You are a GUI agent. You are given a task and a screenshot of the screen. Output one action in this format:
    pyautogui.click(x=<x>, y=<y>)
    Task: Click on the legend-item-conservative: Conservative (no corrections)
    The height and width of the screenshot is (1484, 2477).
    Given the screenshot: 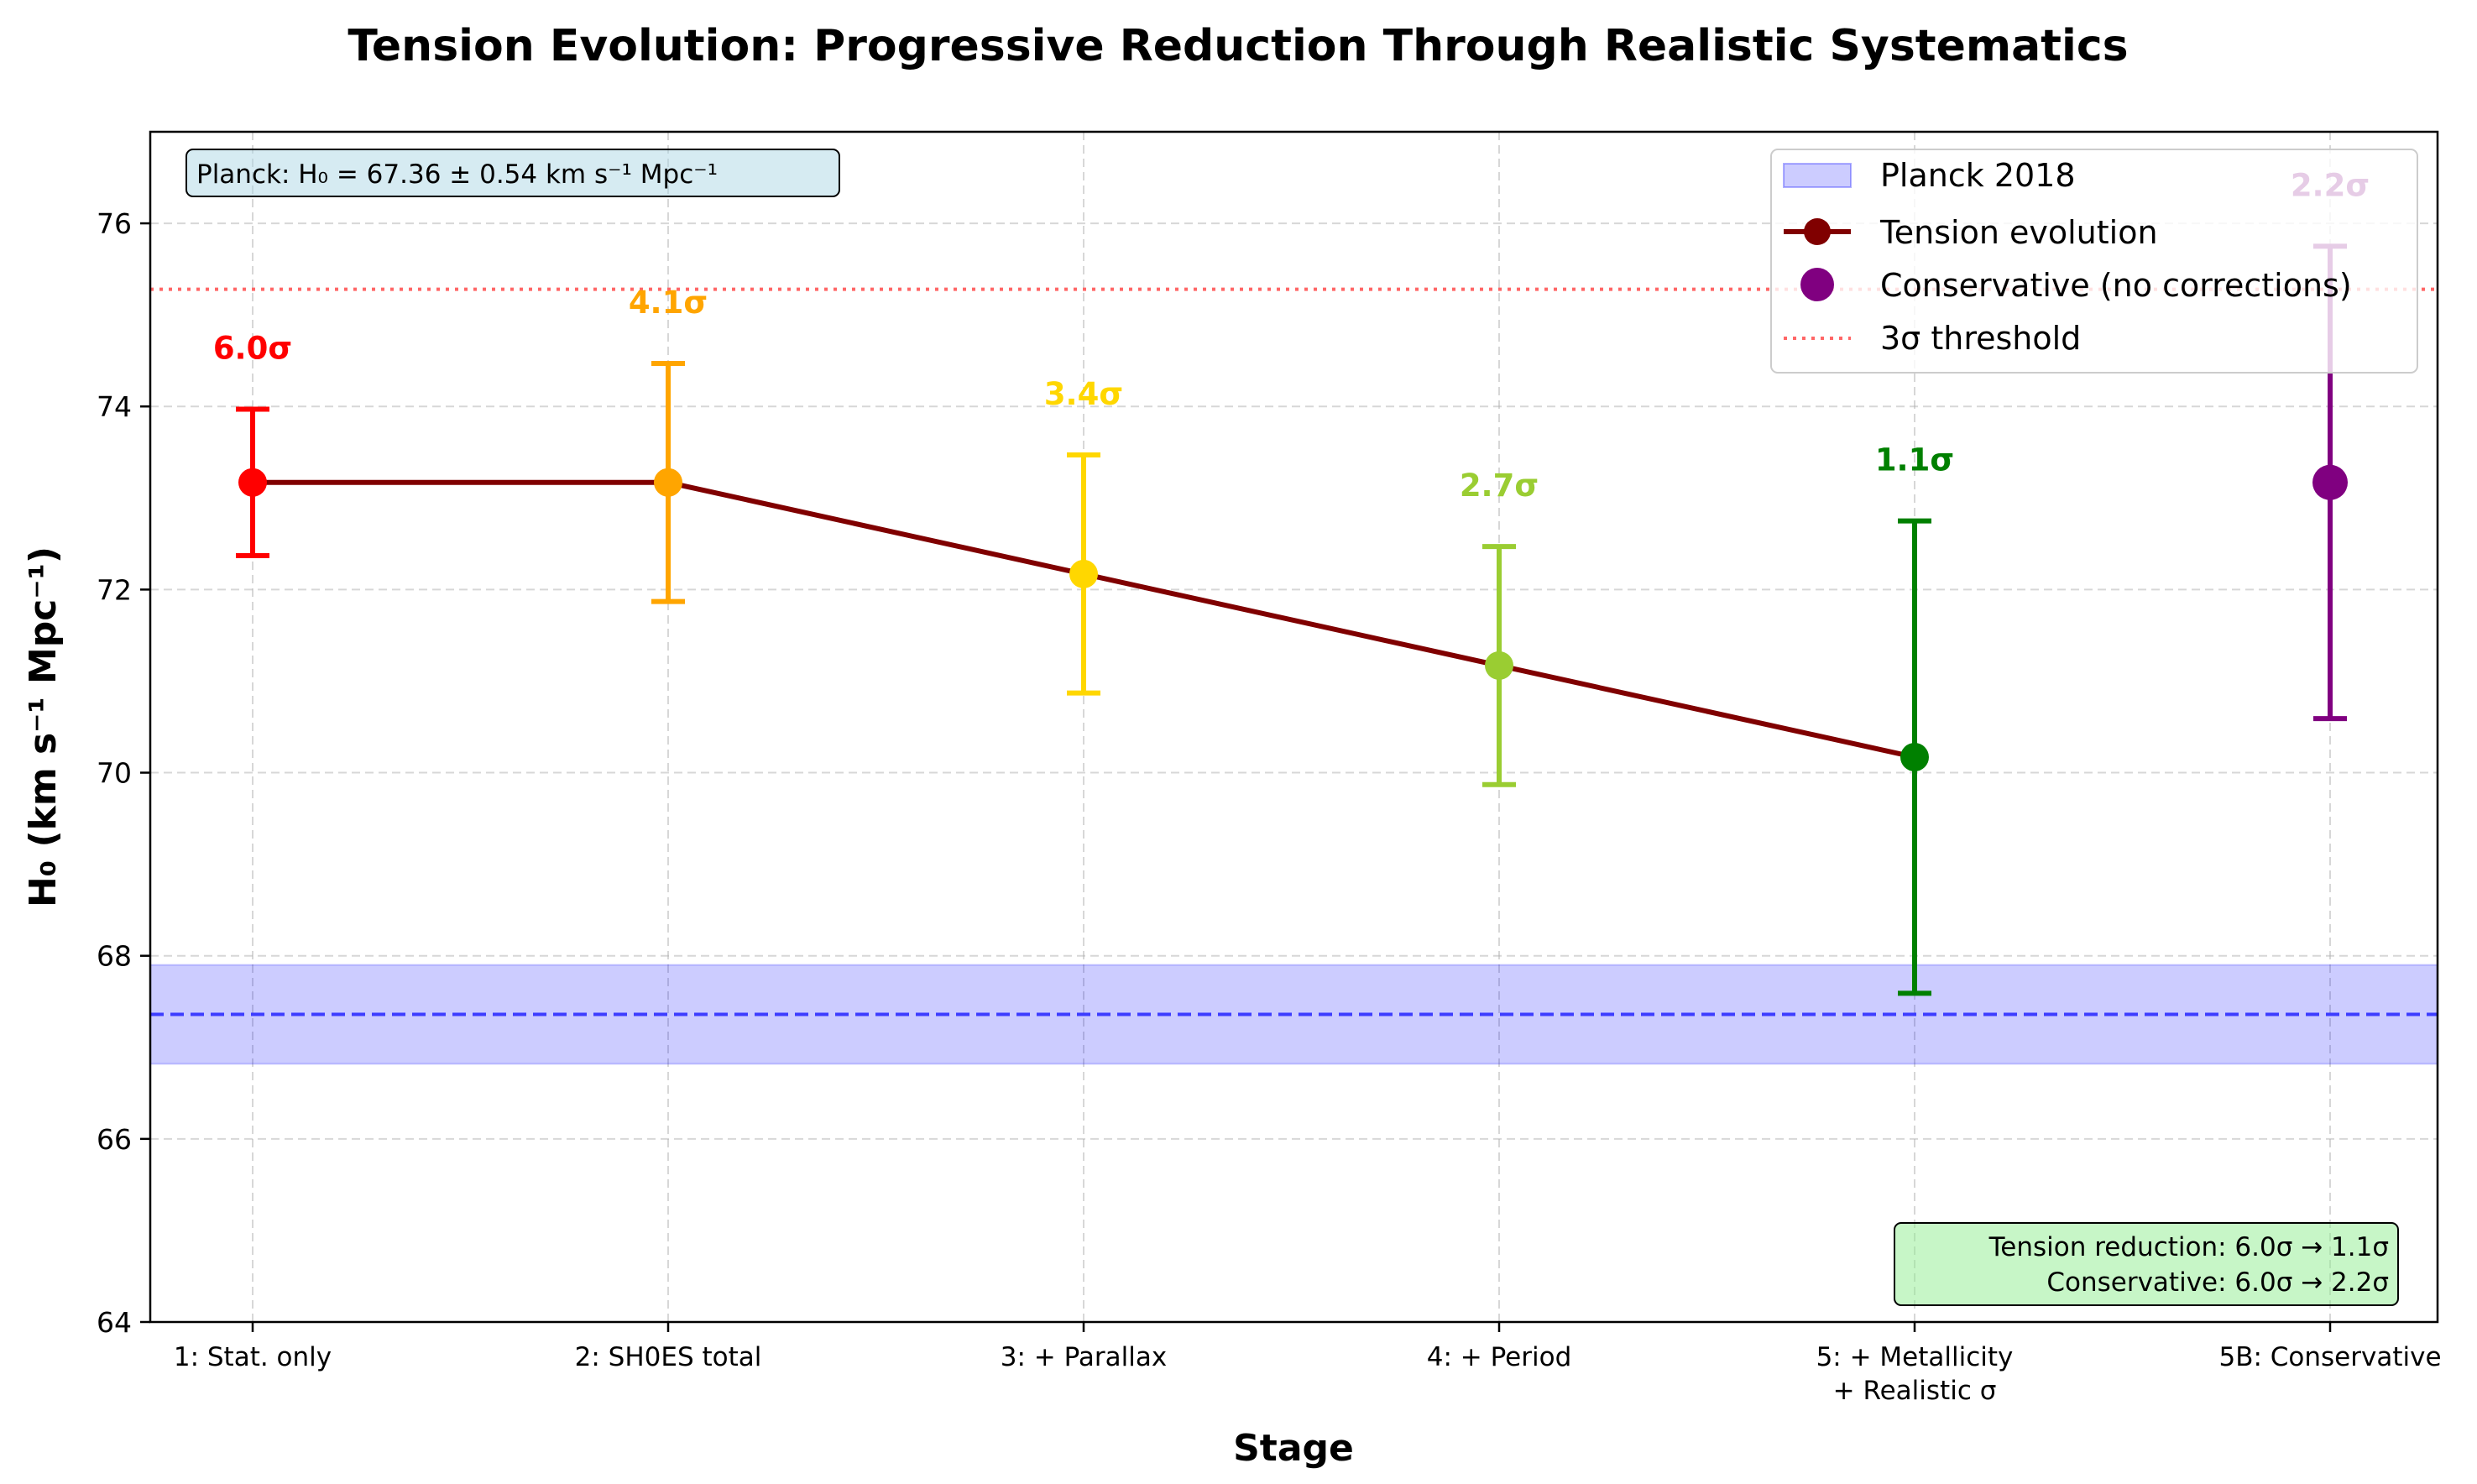 What is the action you would take?
    pyautogui.click(x=2076, y=285)
    